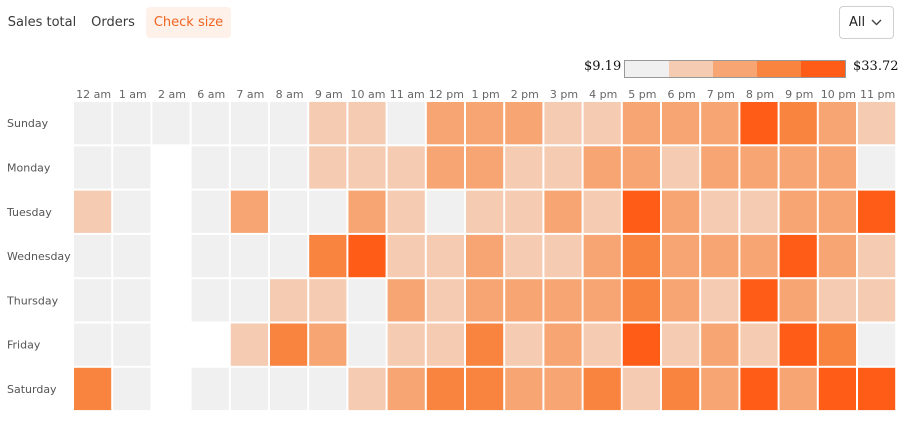  I want to click on heatmap-cell-tuesday-9-am, so click(328, 211).